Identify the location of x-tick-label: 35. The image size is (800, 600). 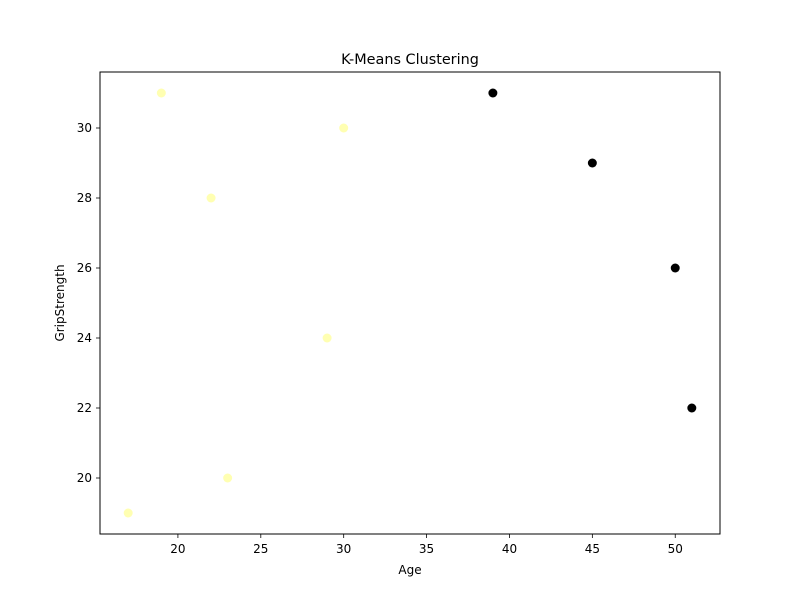
(426, 549).